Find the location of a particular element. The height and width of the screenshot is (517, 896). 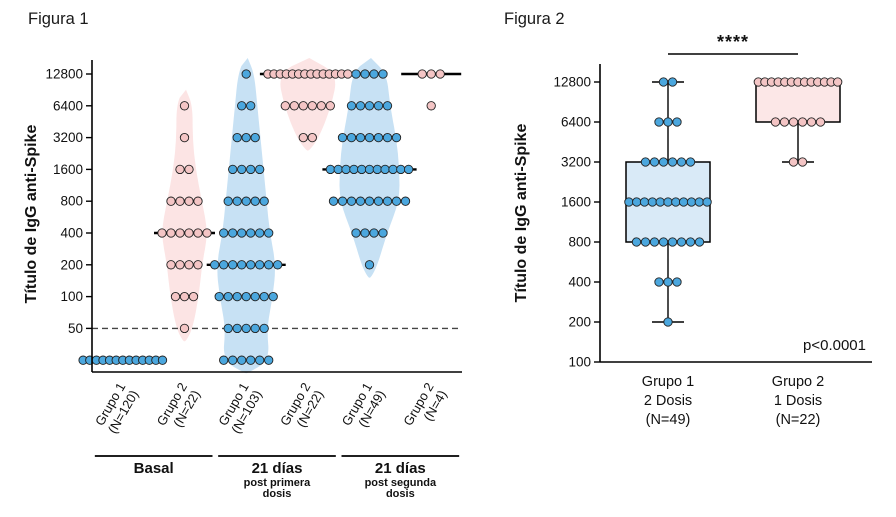

significance-stars: **** is located at coordinates (733, 42).